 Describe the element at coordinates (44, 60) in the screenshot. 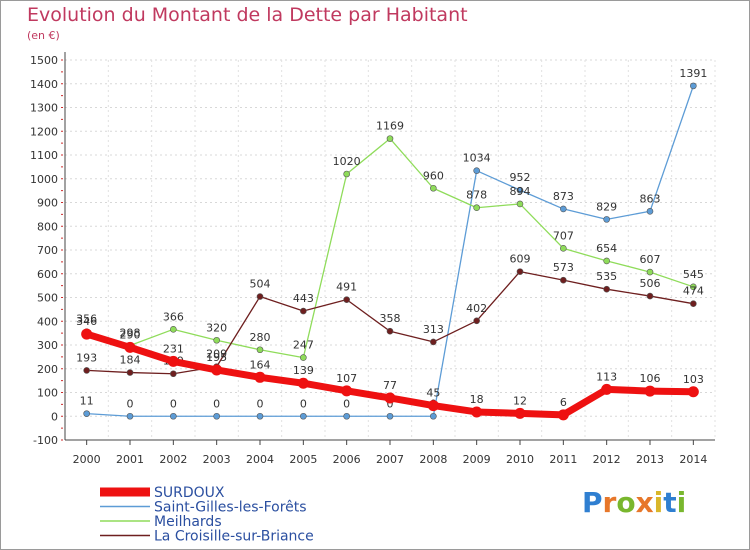

I see `y-tick-label: 1500` at that location.